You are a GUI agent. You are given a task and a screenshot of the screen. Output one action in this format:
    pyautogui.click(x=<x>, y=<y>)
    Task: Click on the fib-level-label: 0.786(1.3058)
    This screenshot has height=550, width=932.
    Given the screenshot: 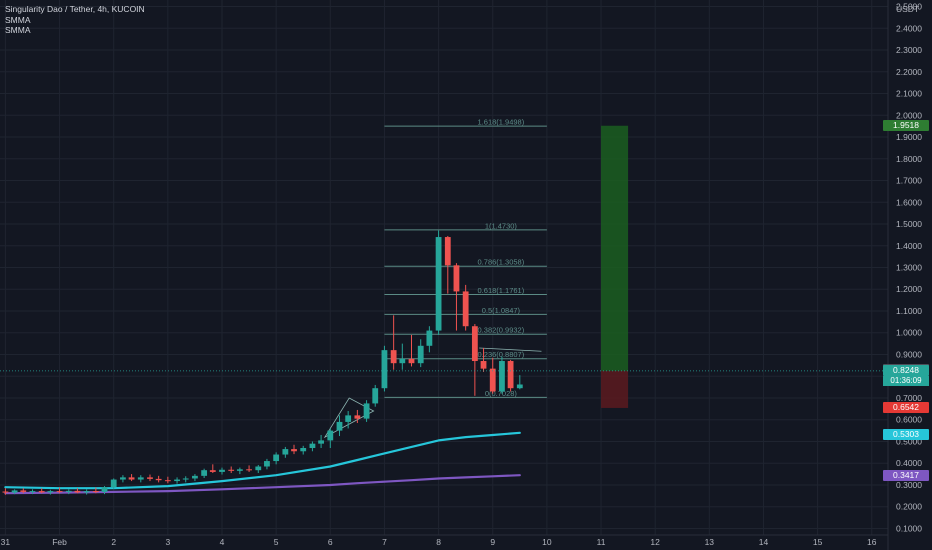 What is the action you would take?
    pyautogui.click(x=501, y=262)
    